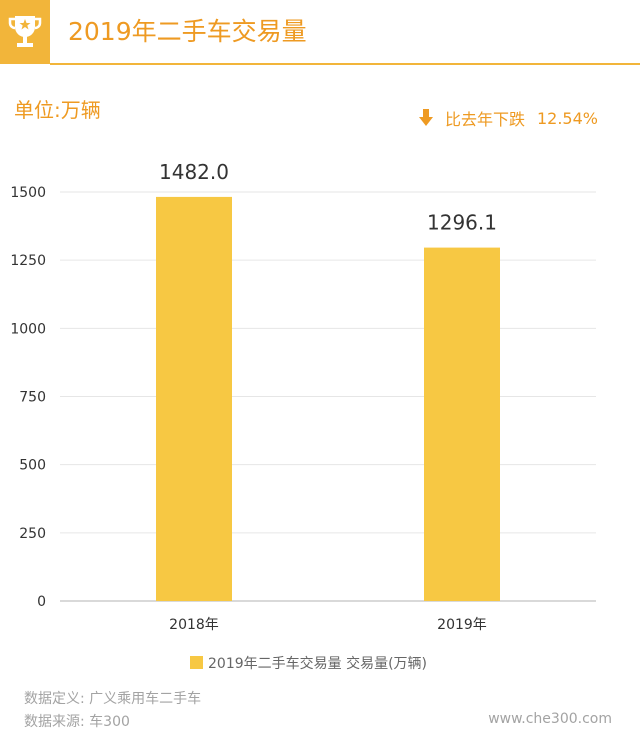 The width and height of the screenshot is (640, 751). What do you see at coordinates (28, 261) in the screenshot?
I see `y-tick-label: 1250` at bounding box center [28, 261].